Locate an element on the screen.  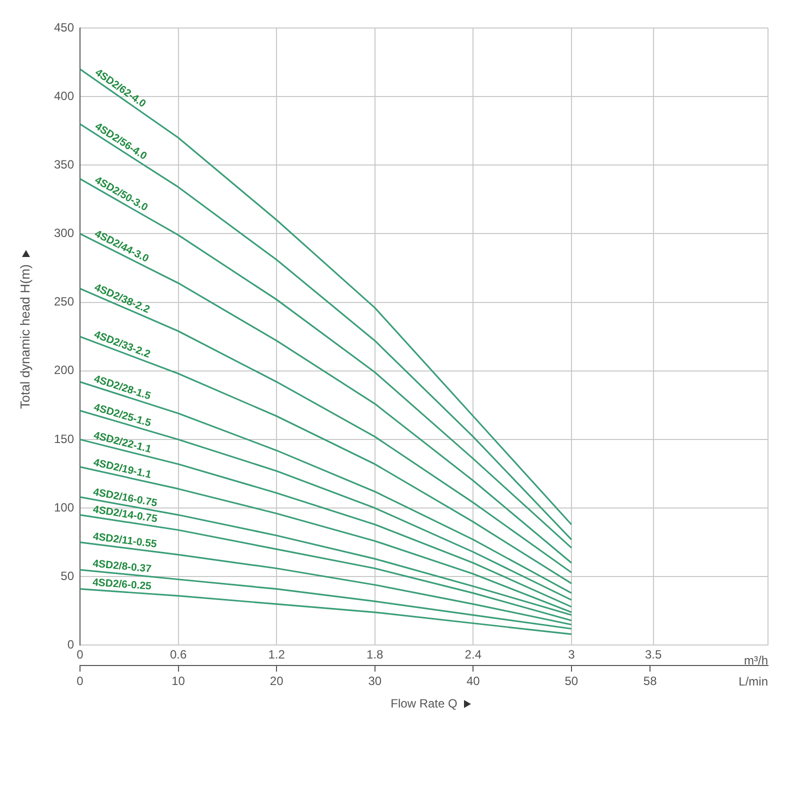
y-axis-title: Total dynamic head H(m) is located at coordinates (25, 336).